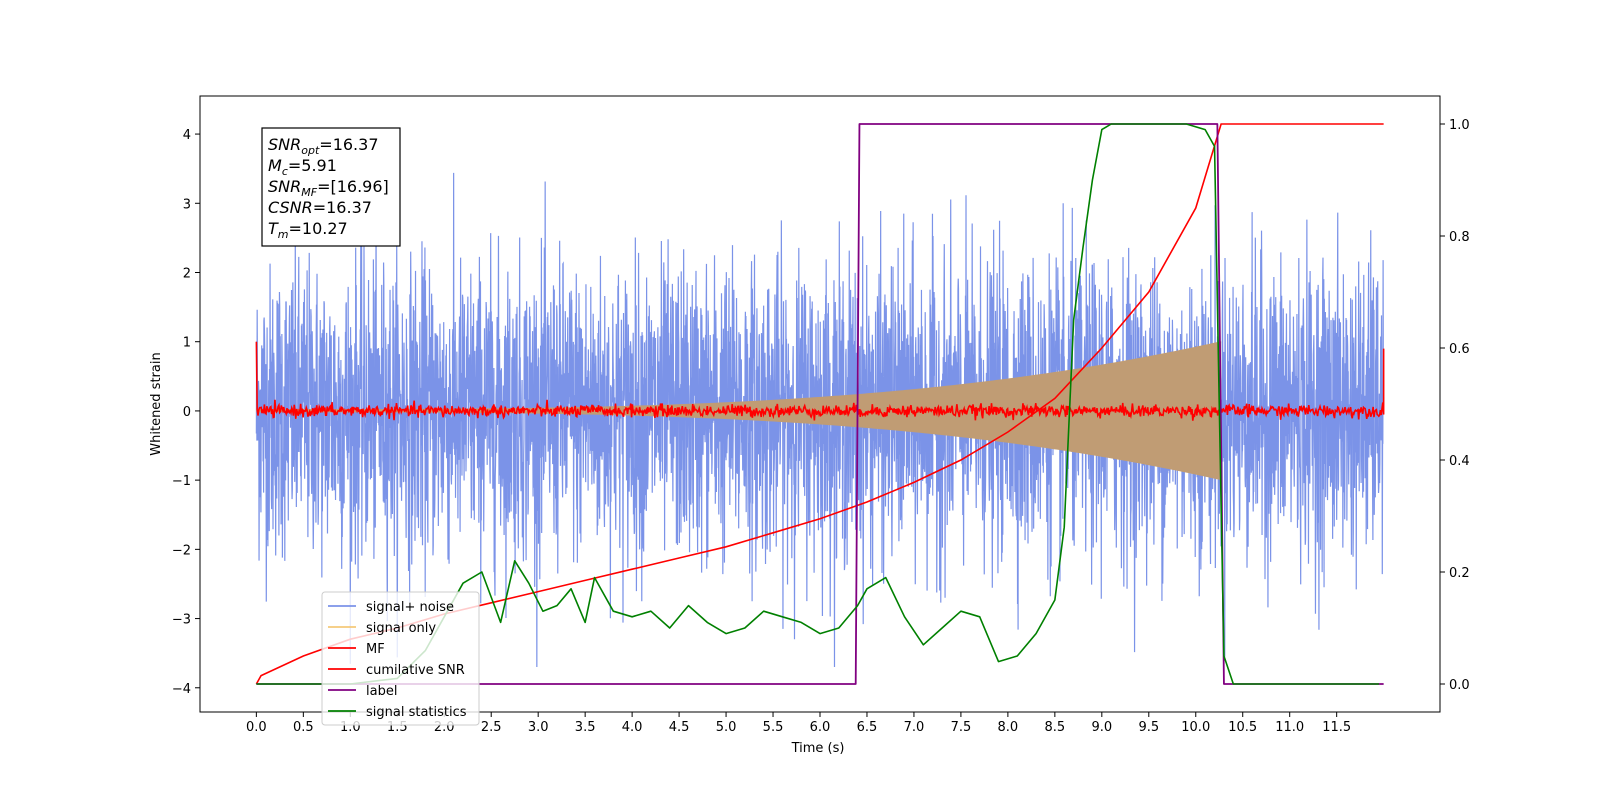  Describe the element at coordinates (410, 607) in the screenshot. I see `legend-label: signal+ noise` at that location.